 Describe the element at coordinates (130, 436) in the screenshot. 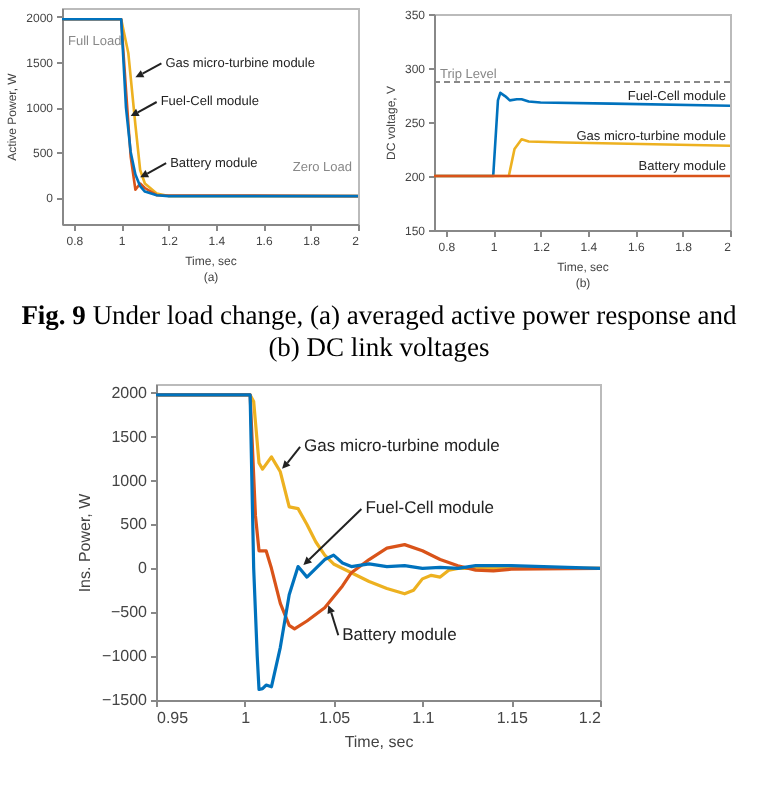

I see `y-tick-label: 1500` at that location.